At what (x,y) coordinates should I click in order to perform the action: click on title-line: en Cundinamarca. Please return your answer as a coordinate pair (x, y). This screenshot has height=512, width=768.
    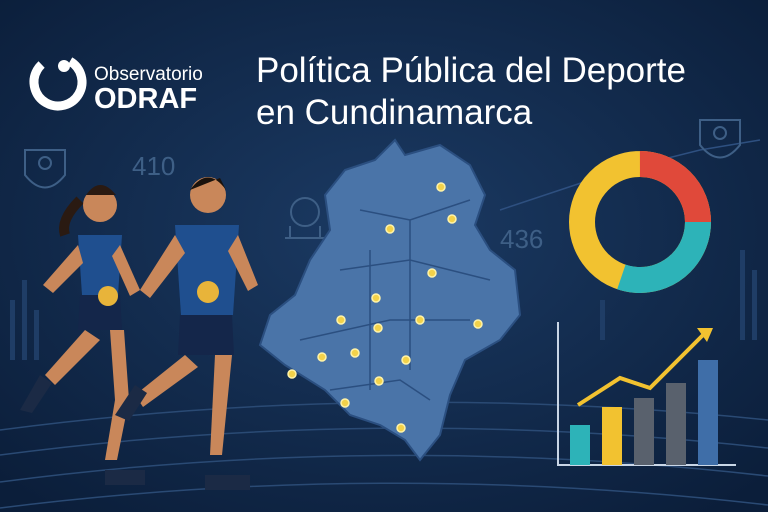
    Looking at the image, I should click on (394, 112).